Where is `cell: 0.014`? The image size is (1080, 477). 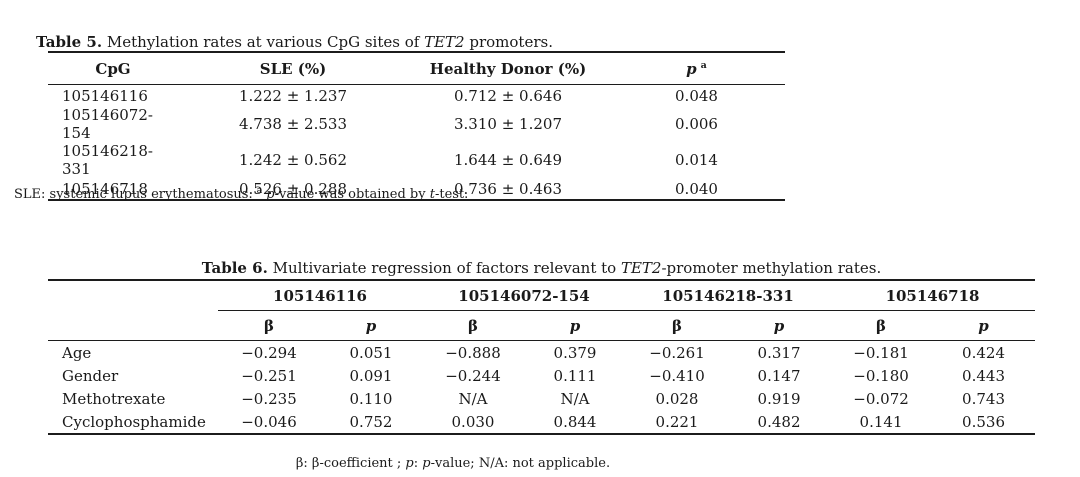 cell: 0.014 is located at coordinates (696, 160).